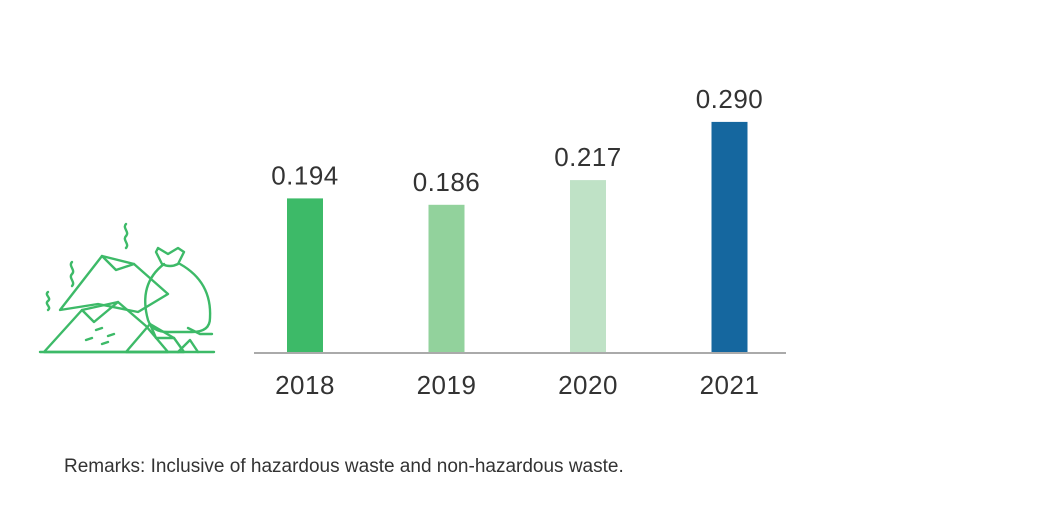  Describe the element at coordinates (447, 385) in the screenshot. I see `x-tick-label-2019: 2019` at that location.